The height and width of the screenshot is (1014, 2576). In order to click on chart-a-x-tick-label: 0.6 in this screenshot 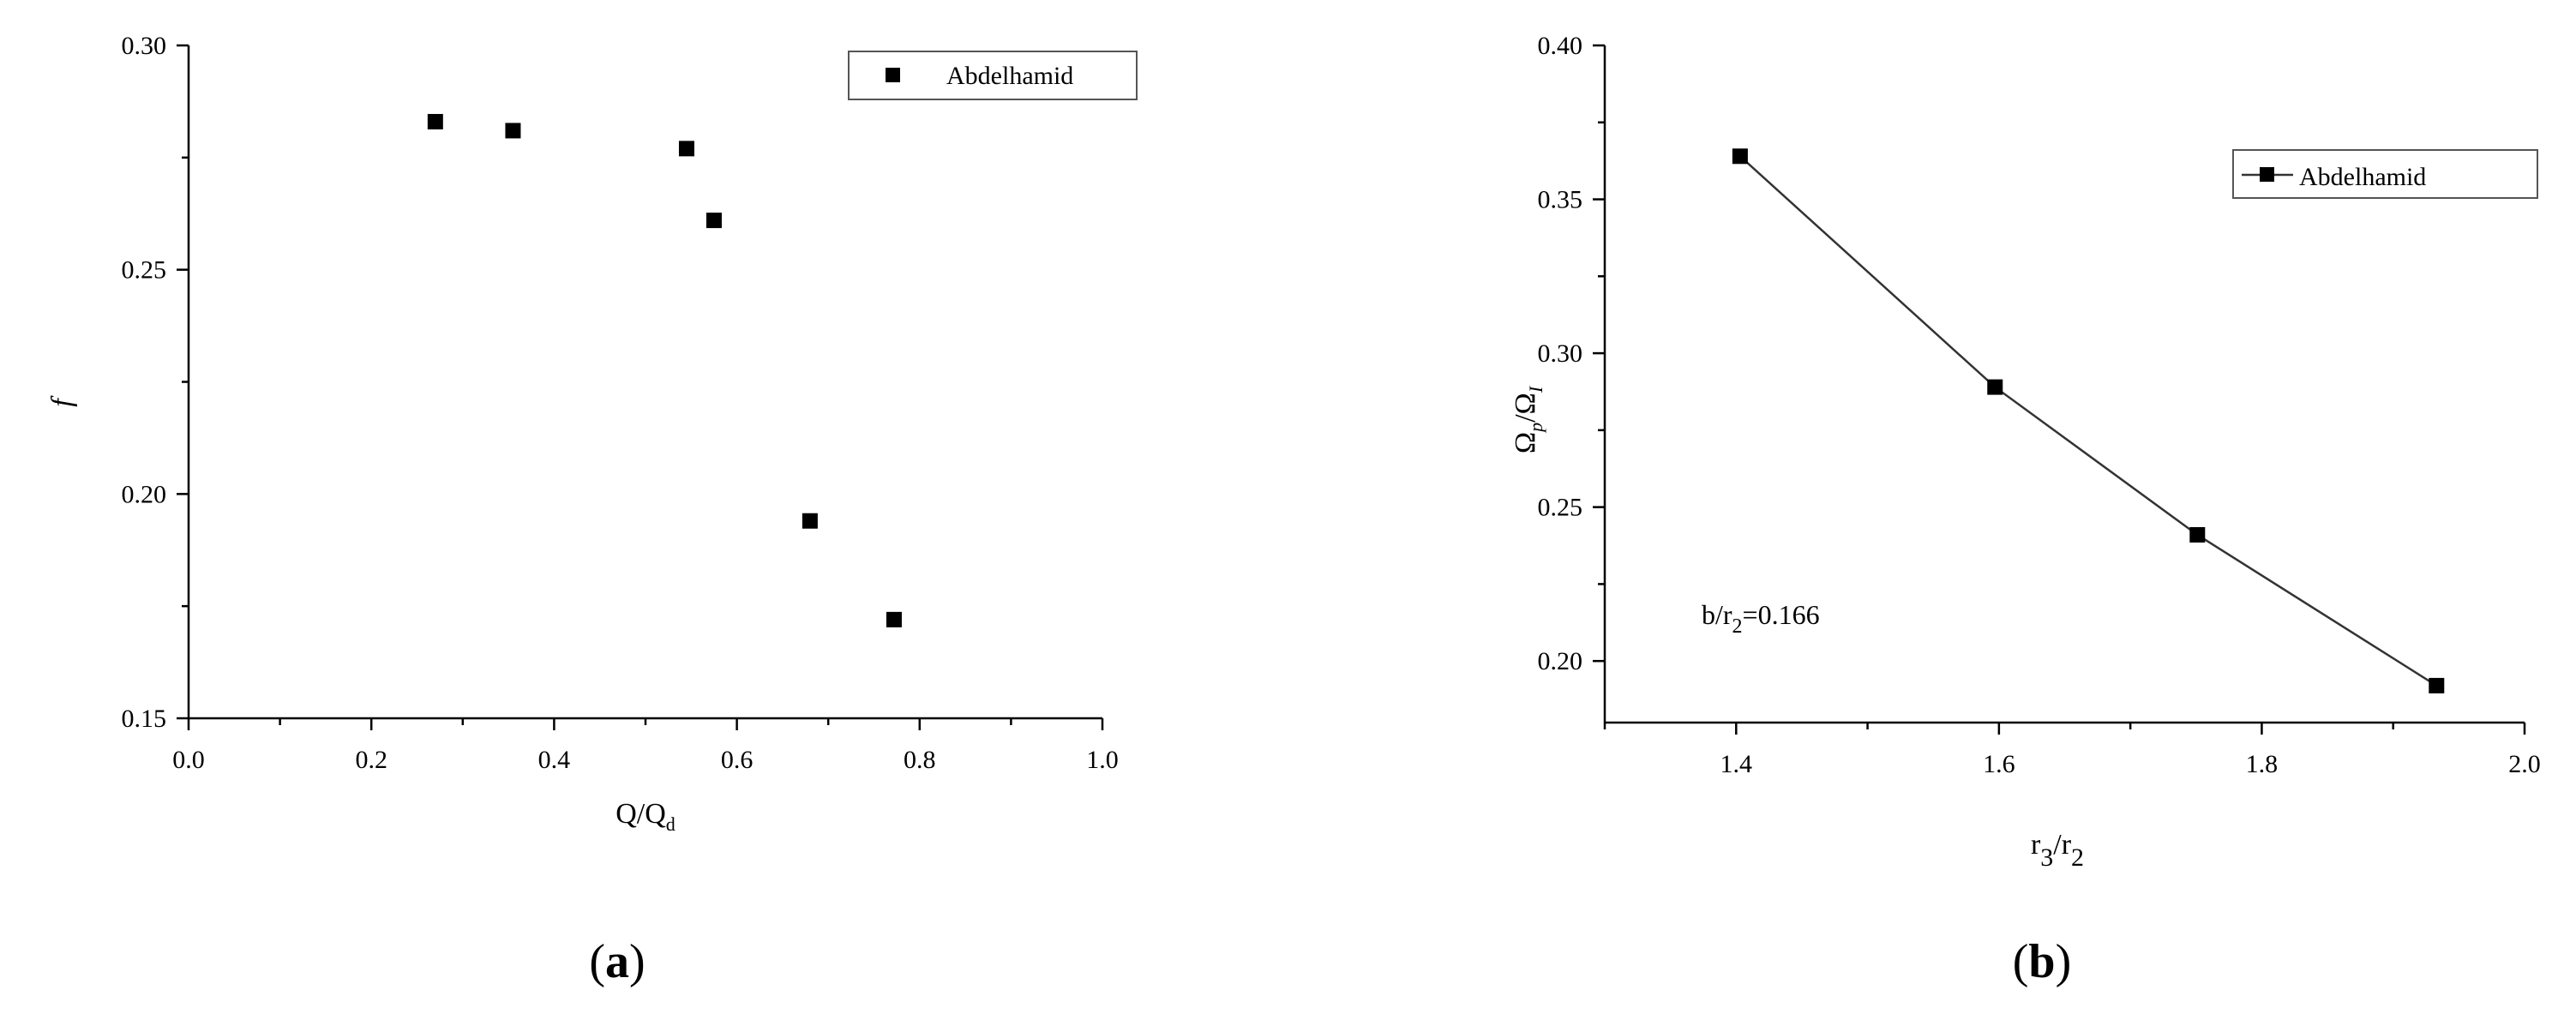, I will do `click(737, 760)`.